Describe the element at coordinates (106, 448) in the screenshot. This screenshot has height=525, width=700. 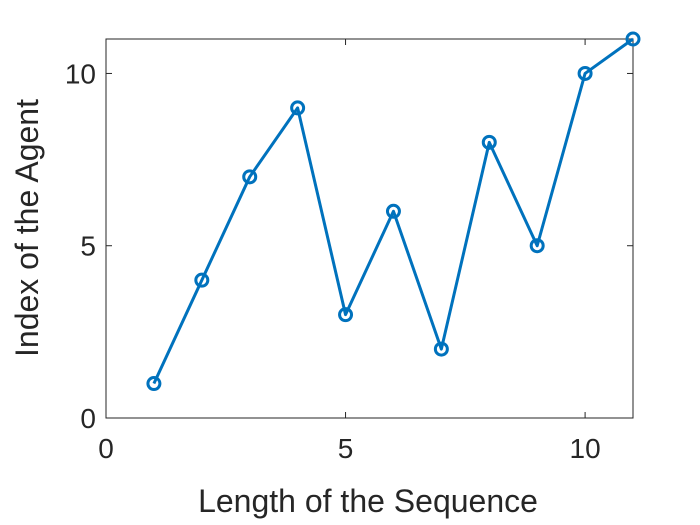
I see `x-tick-label: 0` at that location.